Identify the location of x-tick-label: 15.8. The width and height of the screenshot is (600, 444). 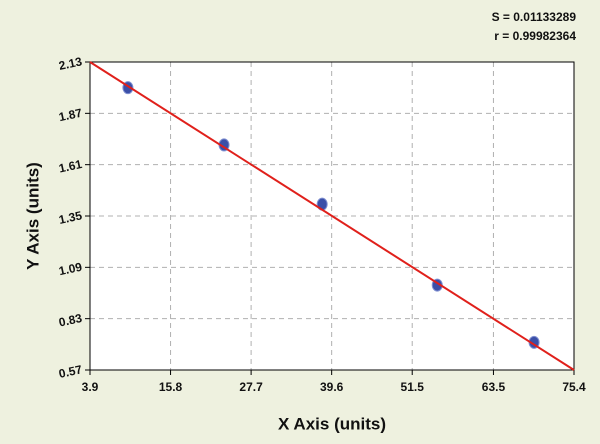
(171, 387).